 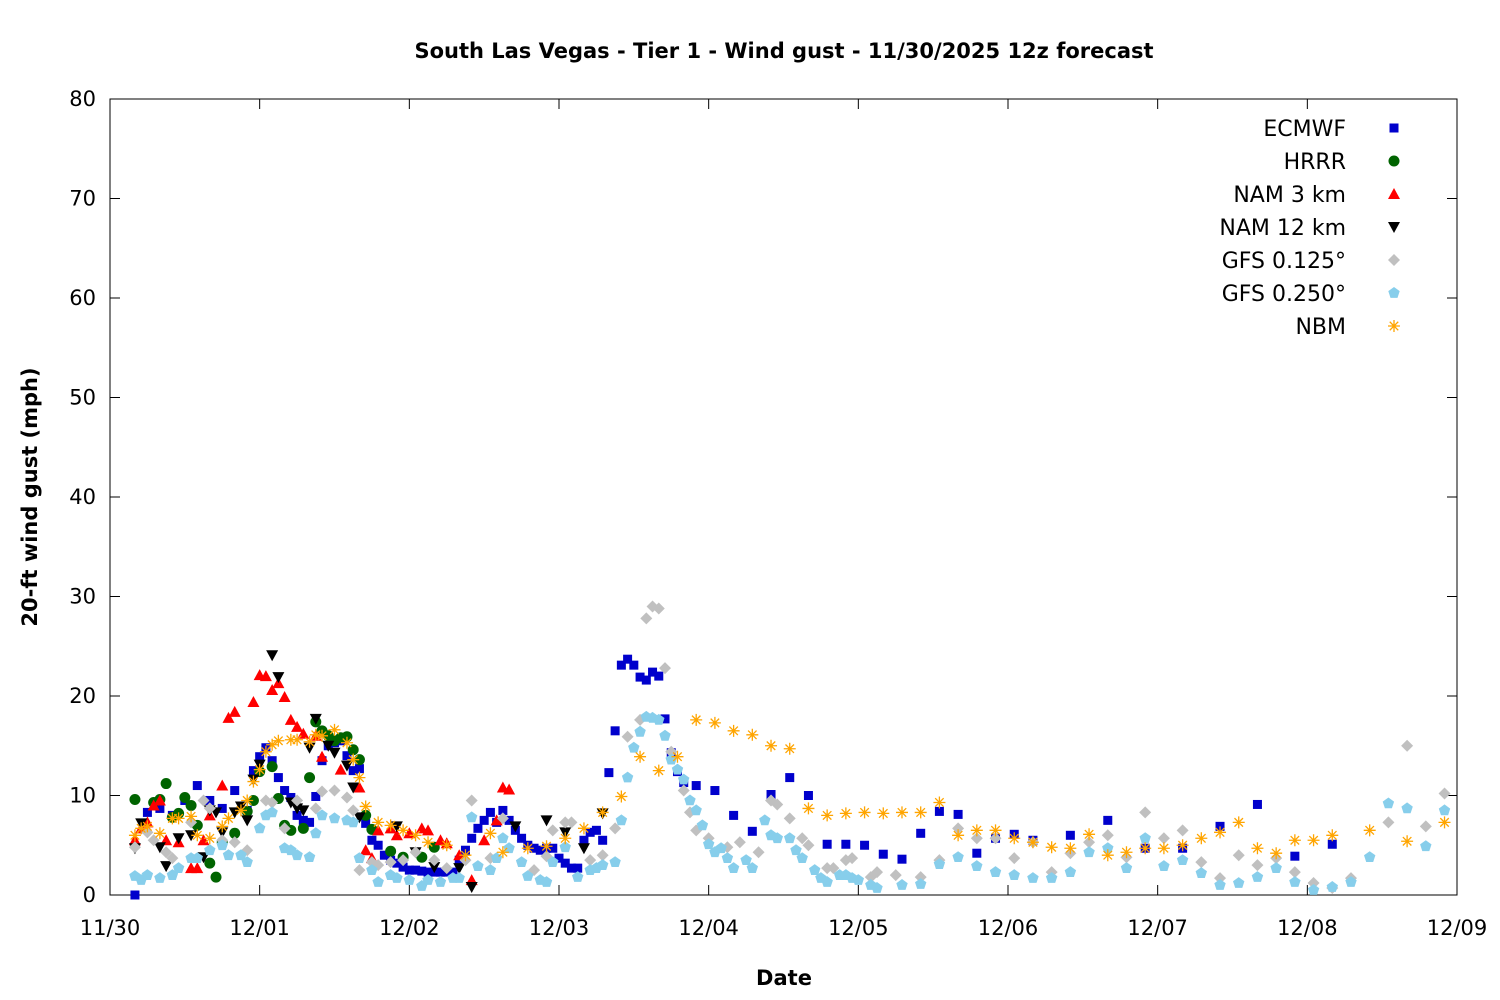 What do you see at coordinates (1289, 195) in the screenshot?
I see `legend-label: NAM 3 km` at bounding box center [1289, 195].